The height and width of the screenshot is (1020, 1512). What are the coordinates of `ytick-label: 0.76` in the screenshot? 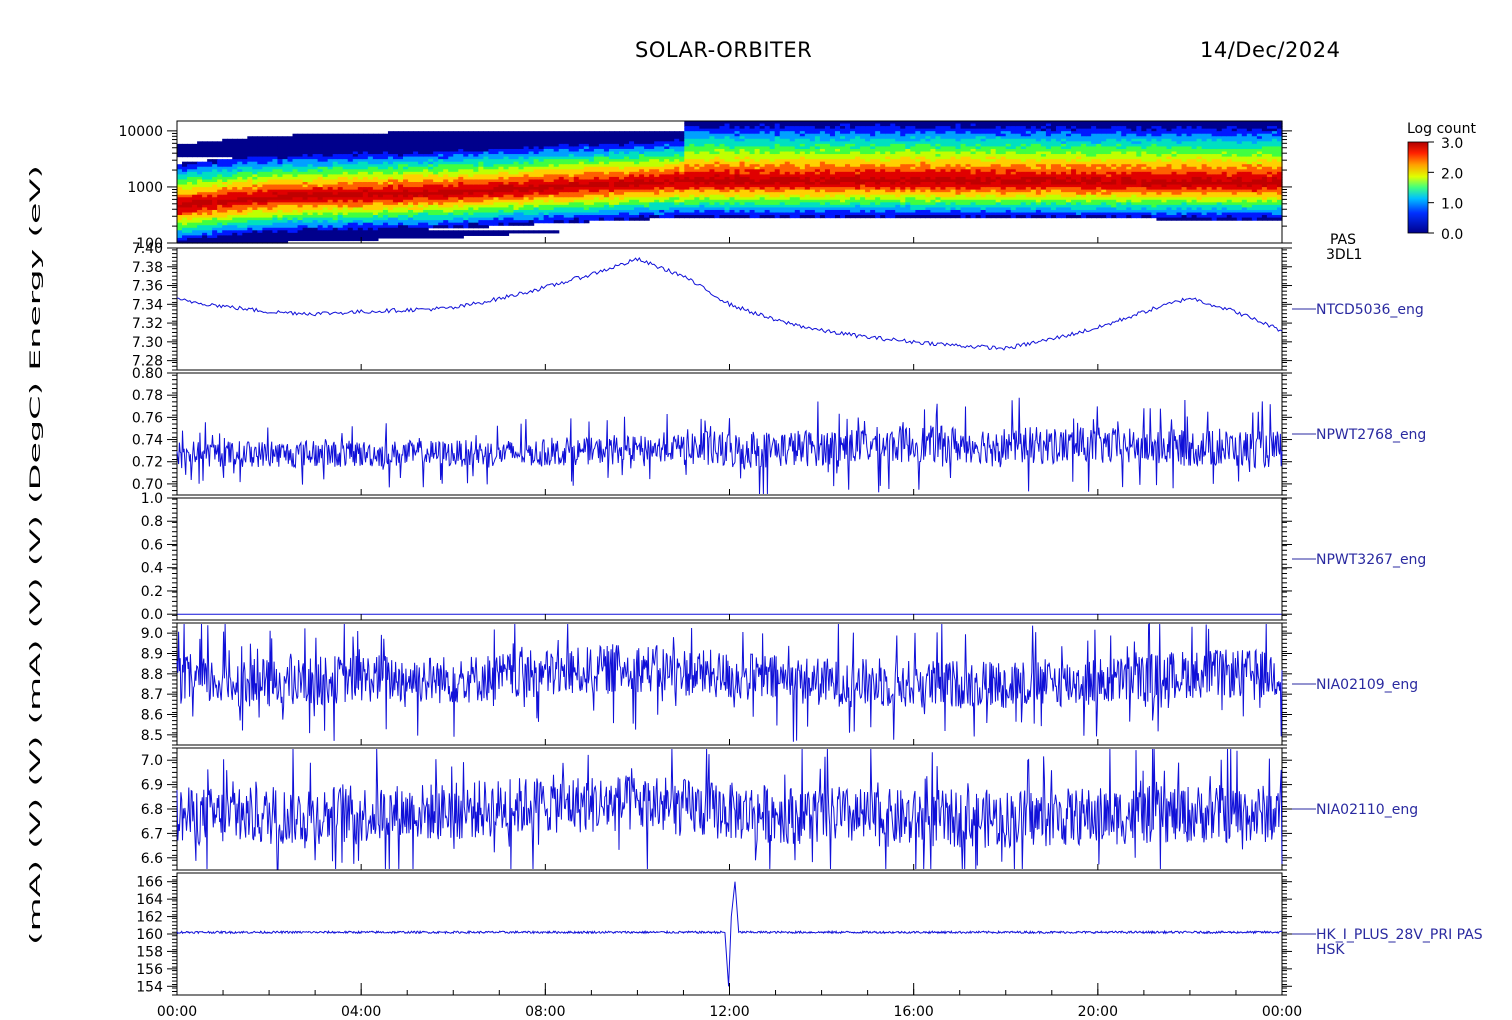 It's located at (147, 418).